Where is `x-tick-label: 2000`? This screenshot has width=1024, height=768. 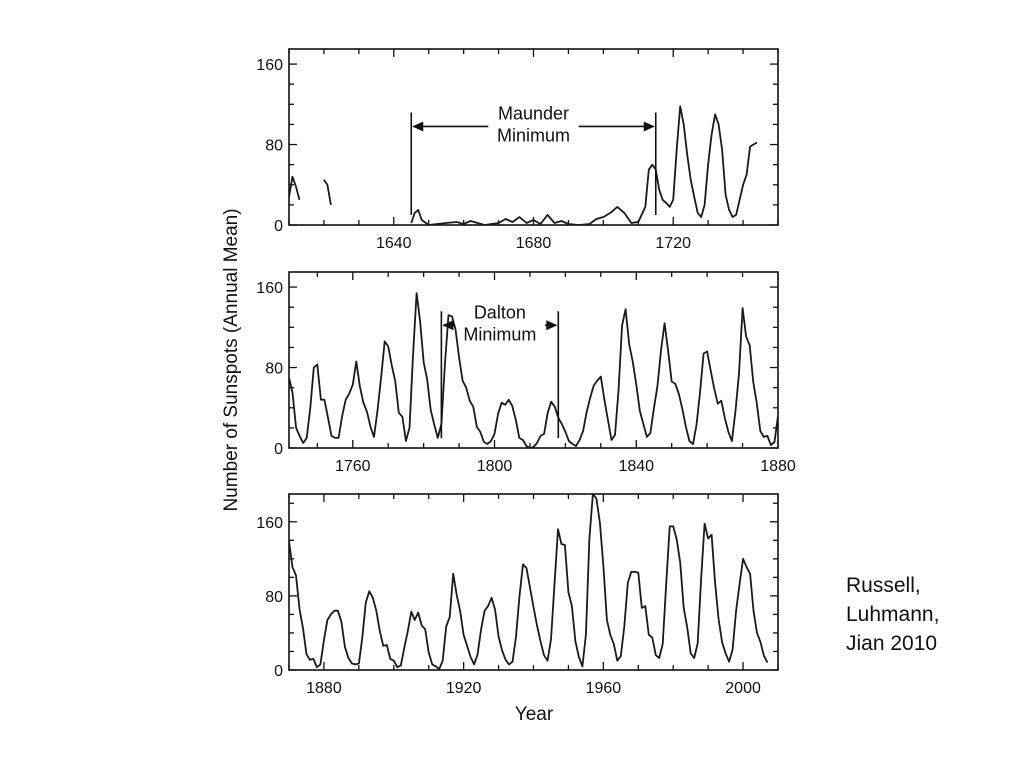
x-tick-label: 2000 is located at coordinates (743, 688).